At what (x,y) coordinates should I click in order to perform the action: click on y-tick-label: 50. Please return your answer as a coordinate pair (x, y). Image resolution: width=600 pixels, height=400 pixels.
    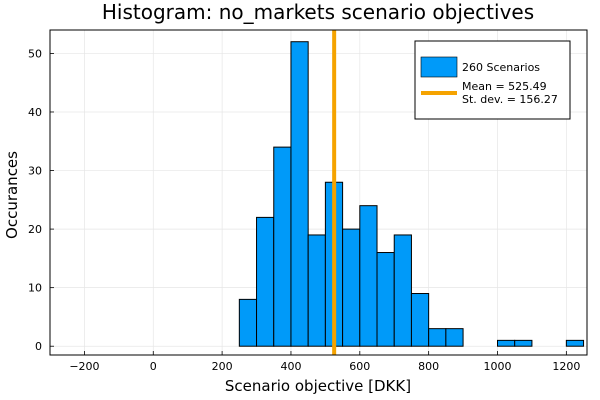
    Looking at the image, I should click on (35, 53).